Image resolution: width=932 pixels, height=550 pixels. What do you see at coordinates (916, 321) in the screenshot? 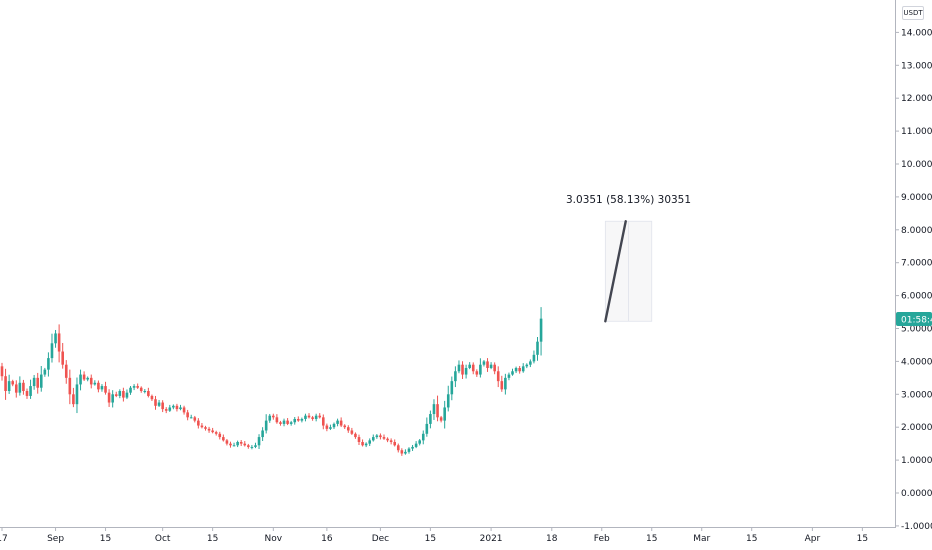
I see `countdown-label: 01:58:40` at bounding box center [916, 321].